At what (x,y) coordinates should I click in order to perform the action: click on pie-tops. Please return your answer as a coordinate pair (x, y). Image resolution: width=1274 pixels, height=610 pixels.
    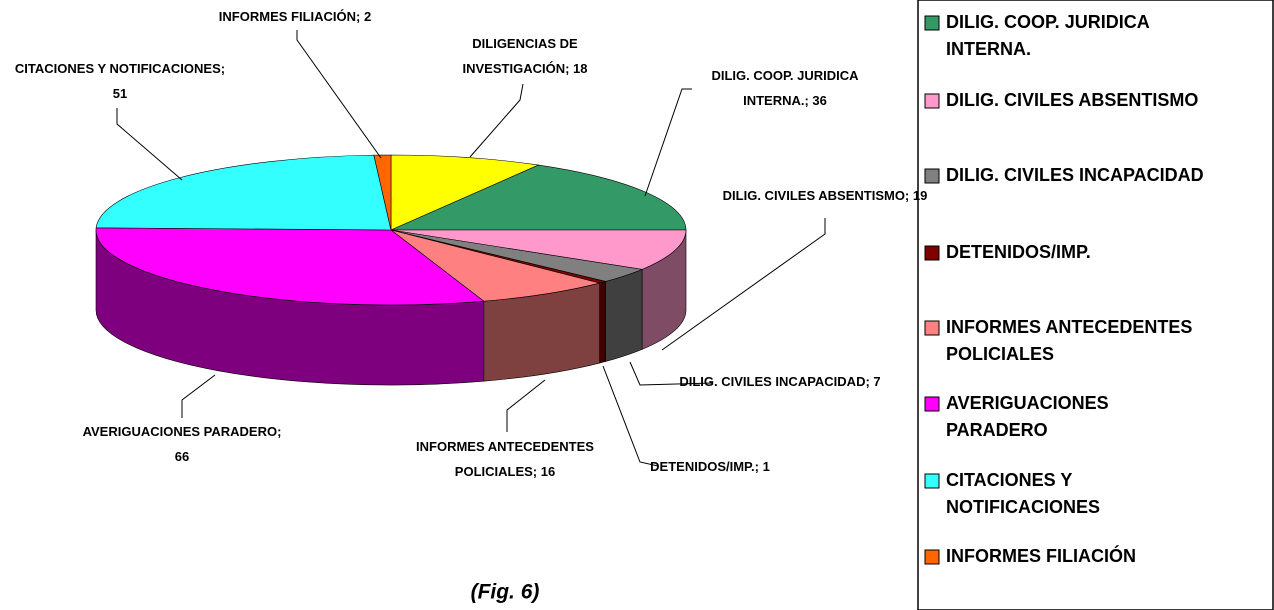
    Looking at the image, I should click on (391, 230).